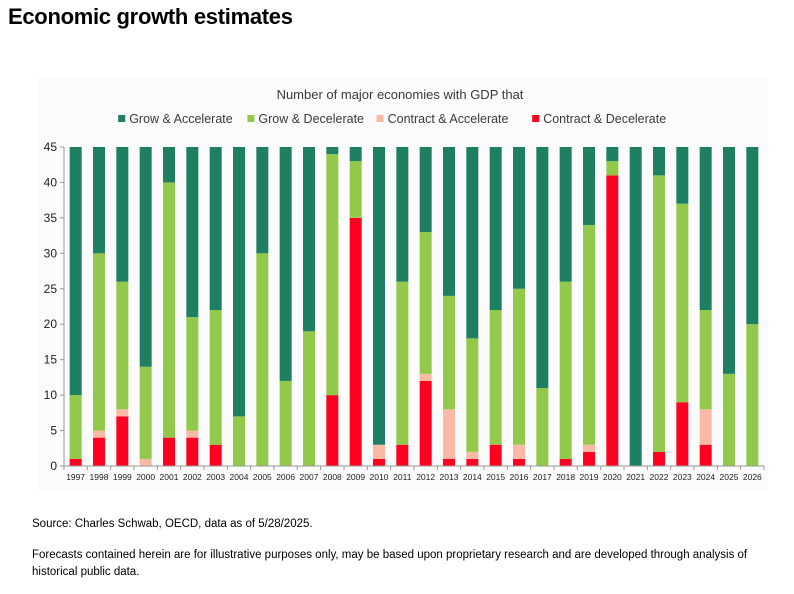 The image size is (794, 594). I want to click on bar-contract-and-decelerate-2023, so click(682, 434).